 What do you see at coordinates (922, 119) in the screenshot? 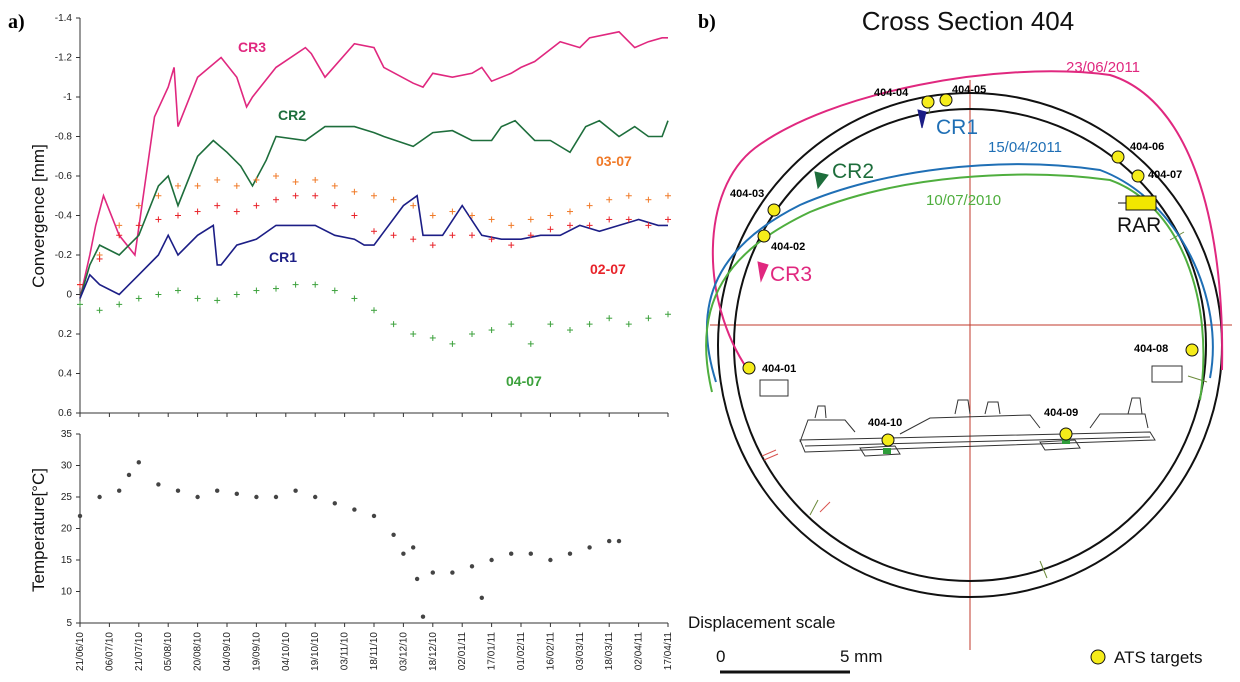
I see `cr1-arrow-icon` at bounding box center [922, 119].